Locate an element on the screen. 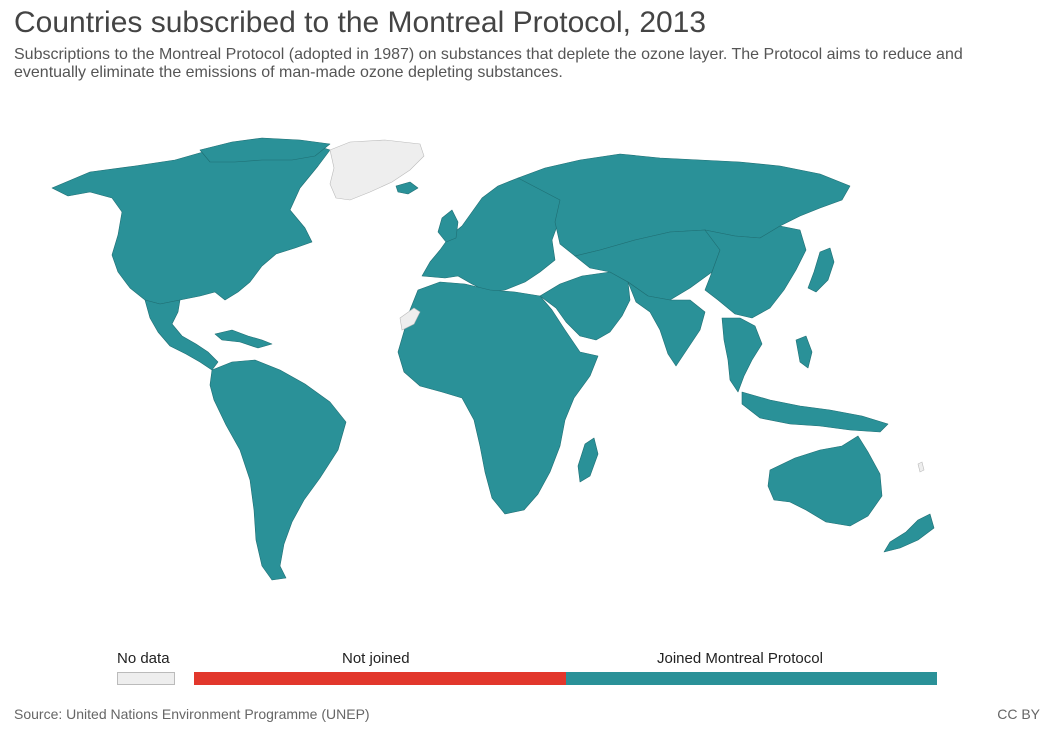 The height and width of the screenshot is (729, 1059). region-indonesia is located at coordinates (815, 412).